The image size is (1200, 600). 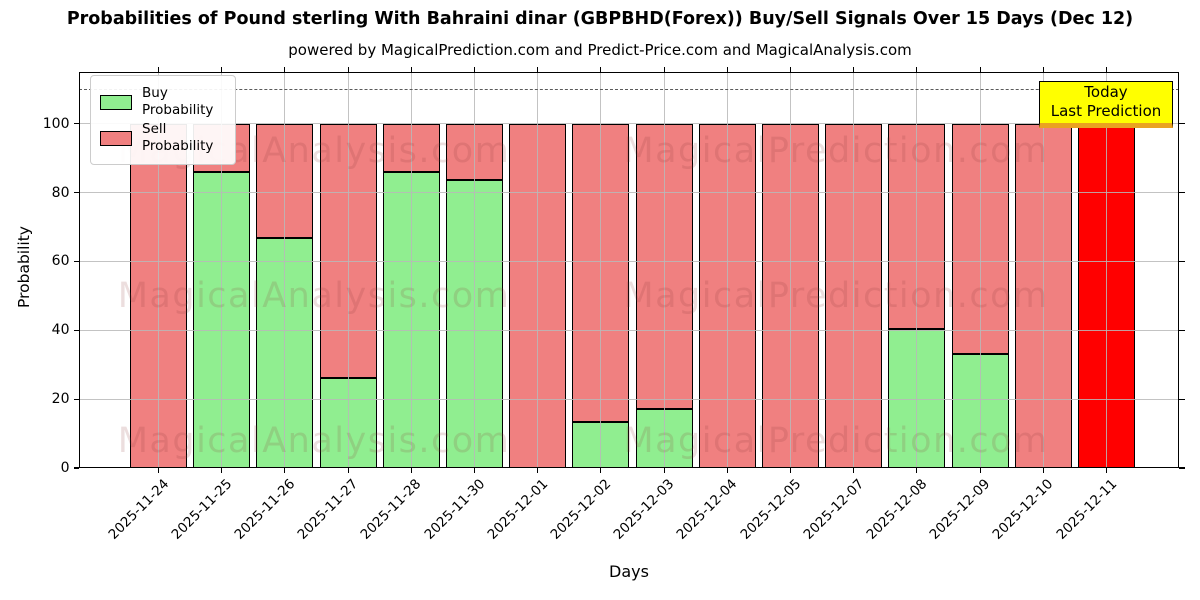 I want to click on today-annotation: Today Last Prediction, so click(x=1106, y=104).